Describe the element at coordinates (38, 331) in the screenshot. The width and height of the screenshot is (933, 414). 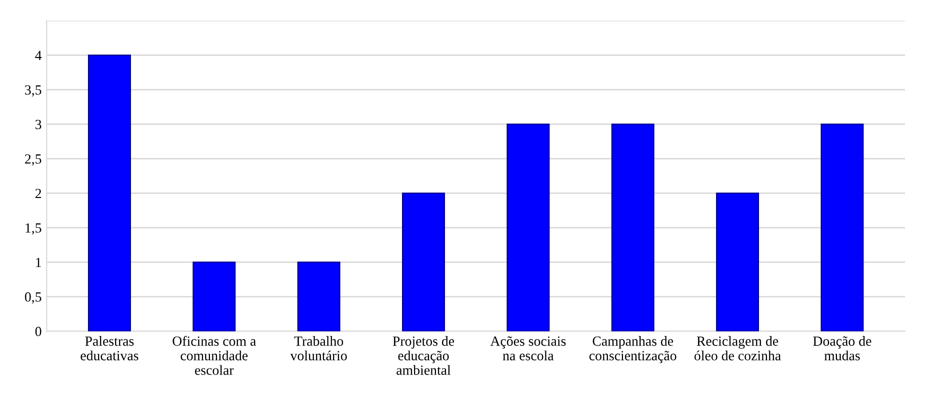
I see `y-tick-label: 0` at that location.